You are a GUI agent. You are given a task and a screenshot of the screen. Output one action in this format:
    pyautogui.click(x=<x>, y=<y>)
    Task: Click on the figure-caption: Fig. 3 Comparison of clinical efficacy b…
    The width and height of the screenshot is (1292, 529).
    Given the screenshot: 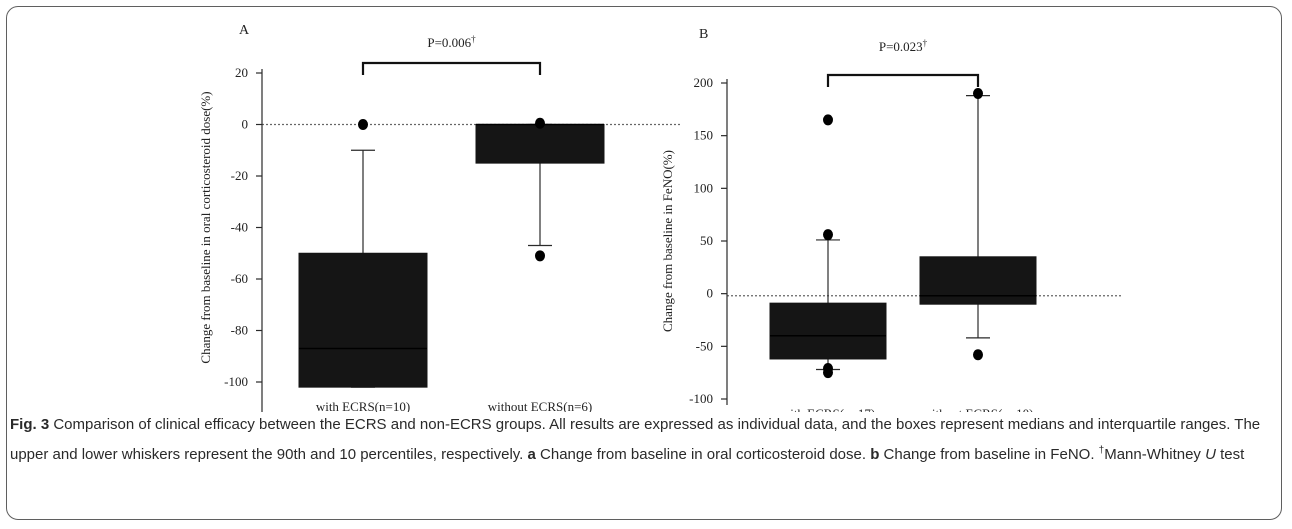 What is the action you would take?
    pyautogui.click(x=637, y=440)
    